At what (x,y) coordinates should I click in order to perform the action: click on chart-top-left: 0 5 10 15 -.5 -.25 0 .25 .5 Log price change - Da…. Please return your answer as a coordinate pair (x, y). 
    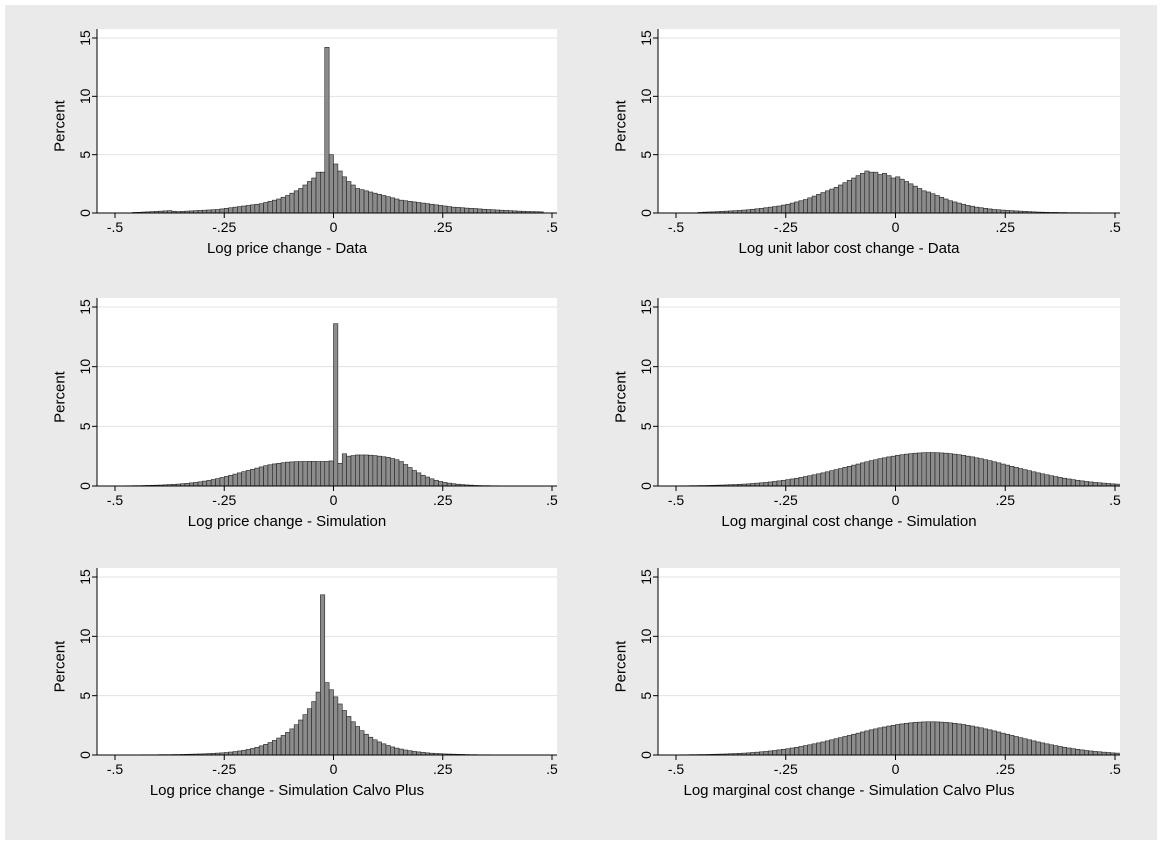
    Looking at the image, I should click on (305, 143).